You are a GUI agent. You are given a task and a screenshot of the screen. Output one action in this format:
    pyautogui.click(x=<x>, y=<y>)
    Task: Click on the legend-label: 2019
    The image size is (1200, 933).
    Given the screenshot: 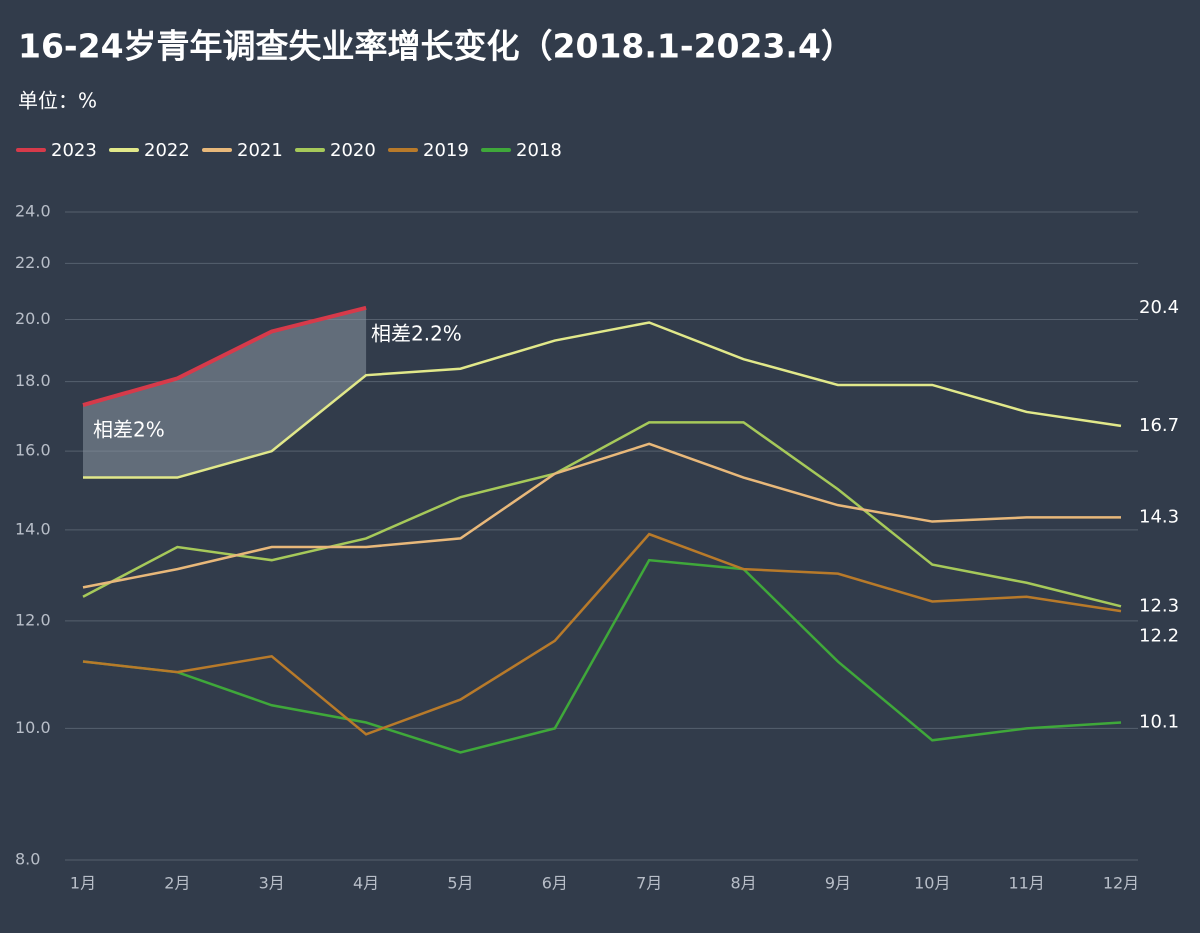 What is the action you would take?
    pyautogui.click(x=446, y=150)
    